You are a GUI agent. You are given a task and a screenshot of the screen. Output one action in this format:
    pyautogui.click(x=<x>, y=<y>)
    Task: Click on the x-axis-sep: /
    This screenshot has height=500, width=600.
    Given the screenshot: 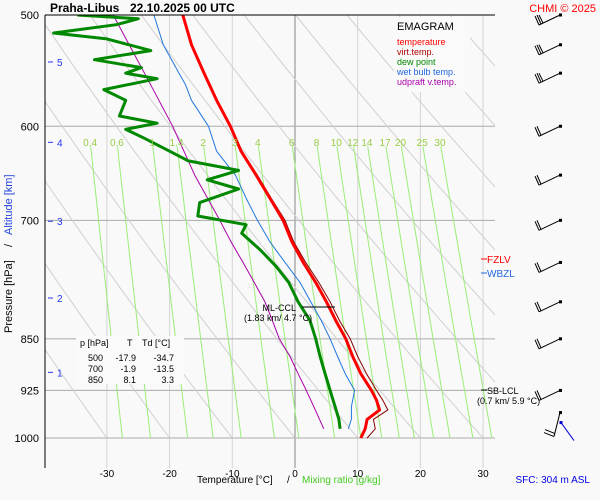 What is the action you would take?
    pyautogui.click(x=288, y=480)
    